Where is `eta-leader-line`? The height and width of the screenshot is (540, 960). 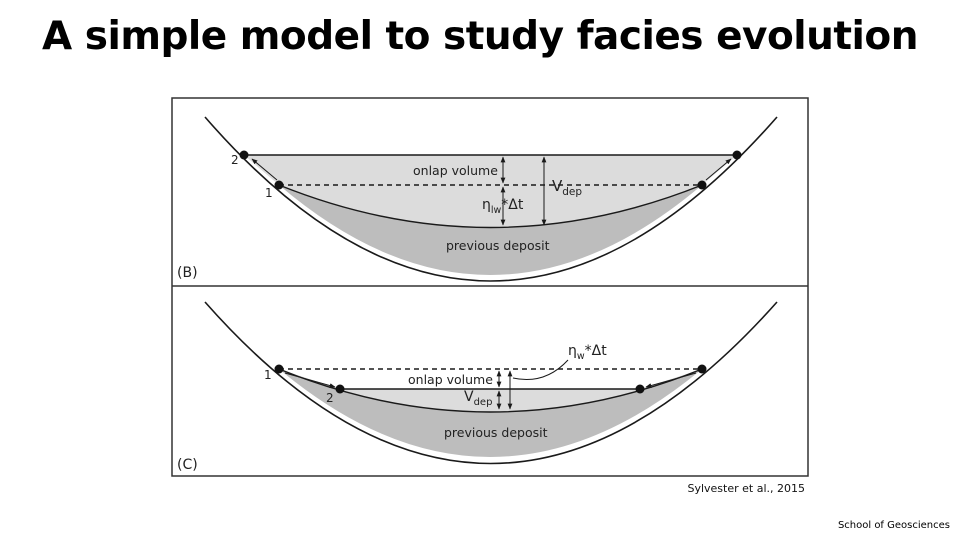 eta-leader-line is located at coordinates (540, 369).